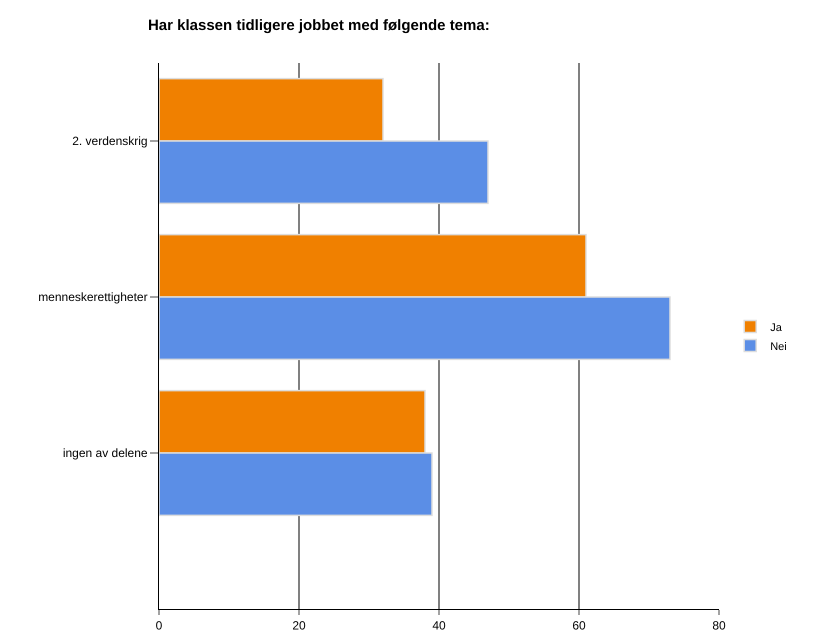  What do you see at coordinates (299, 625) in the screenshot?
I see `x-tick-label: 20` at bounding box center [299, 625].